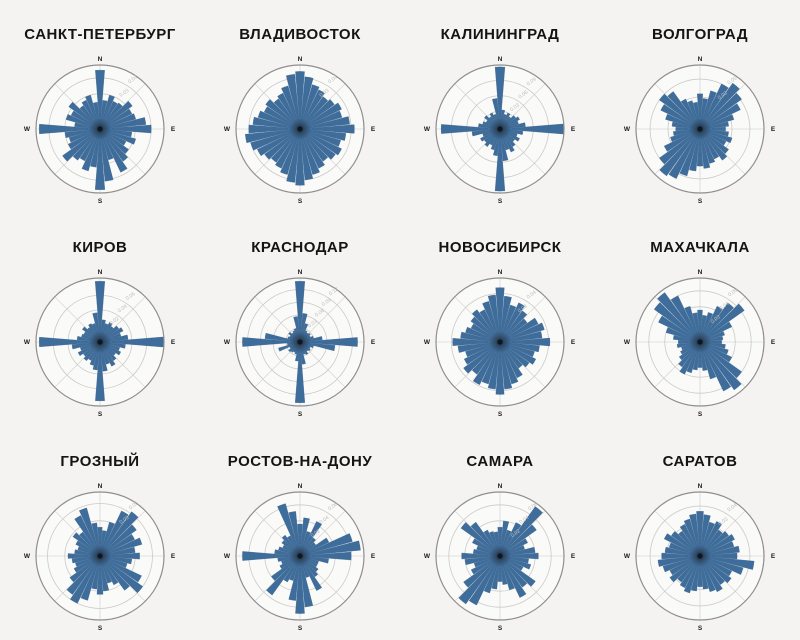 This screenshot has width=800, height=640. I want to click on chart-title: САНКТ-ПЕТЕРБУРГ, so click(100, 34).